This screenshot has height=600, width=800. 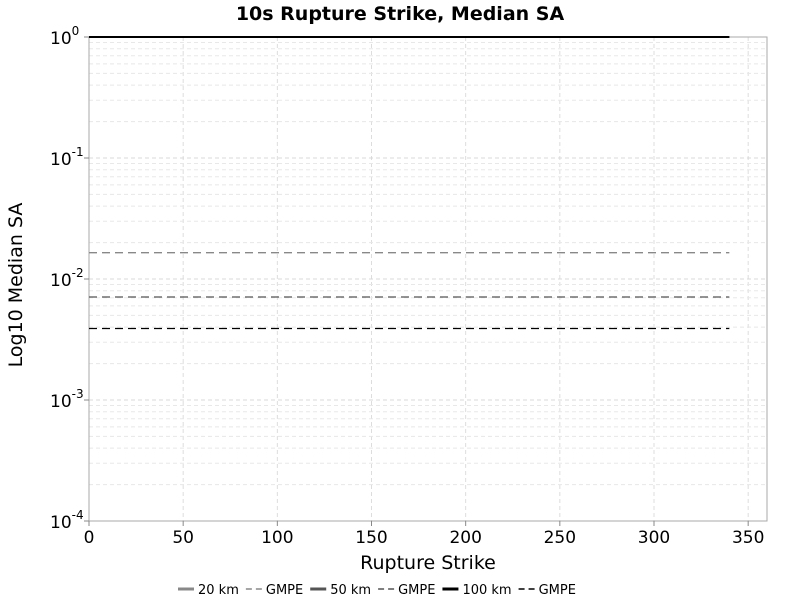 What do you see at coordinates (277, 538) in the screenshot?
I see `x-tick-label: 100` at bounding box center [277, 538].